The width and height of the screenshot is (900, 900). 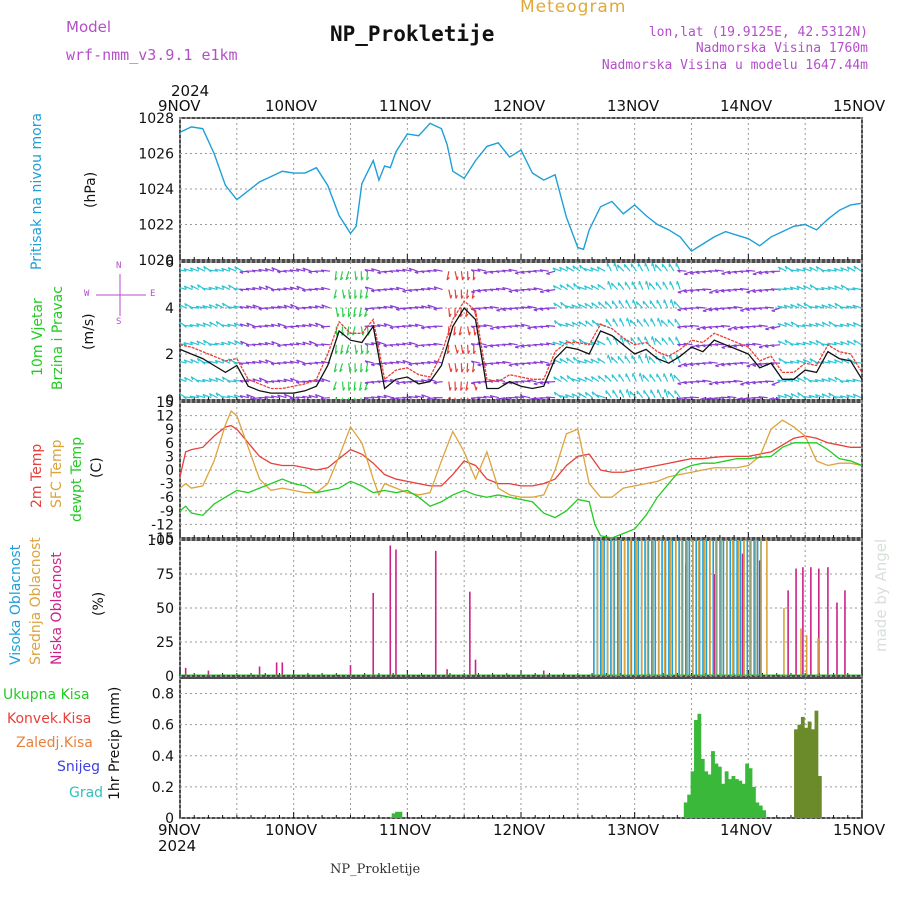 What do you see at coordinates (156, 155) in the screenshot?
I see `pressure-ytick-label: 1026` at bounding box center [156, 155].